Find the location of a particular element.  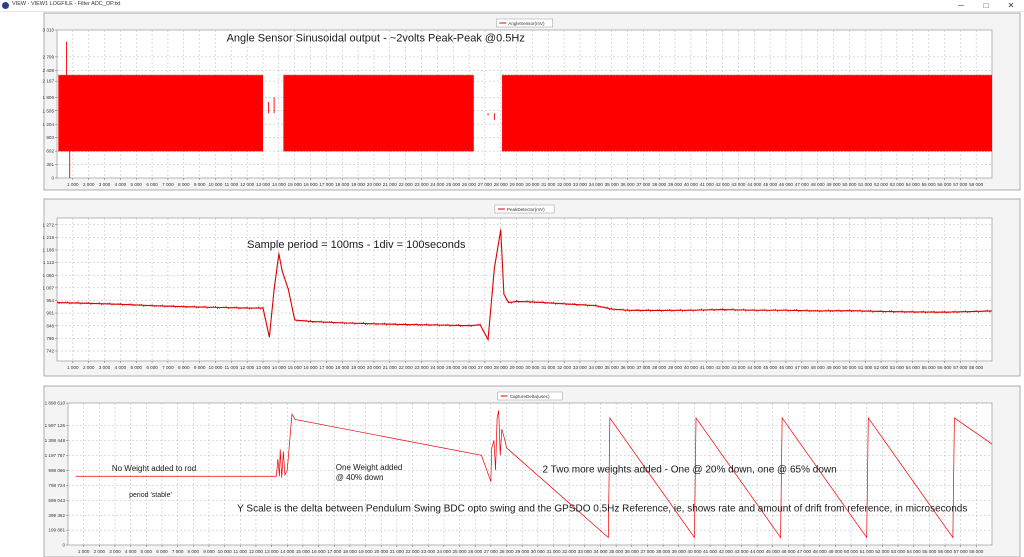

x-tick-label: 41 000 is located at coordinates (707, 367).